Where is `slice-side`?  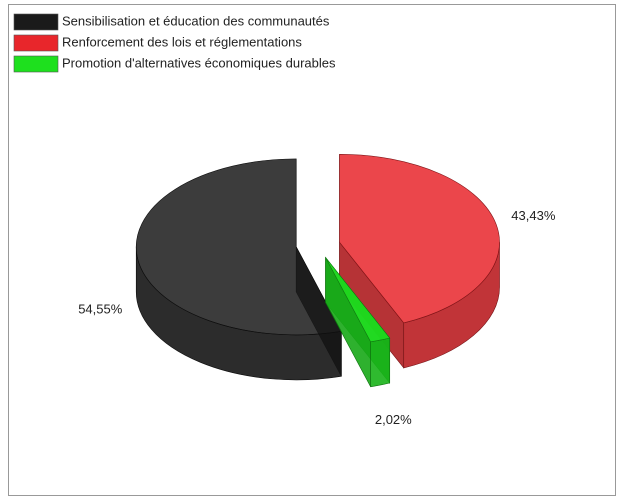
slice-side is located at coordinates (380, 362).